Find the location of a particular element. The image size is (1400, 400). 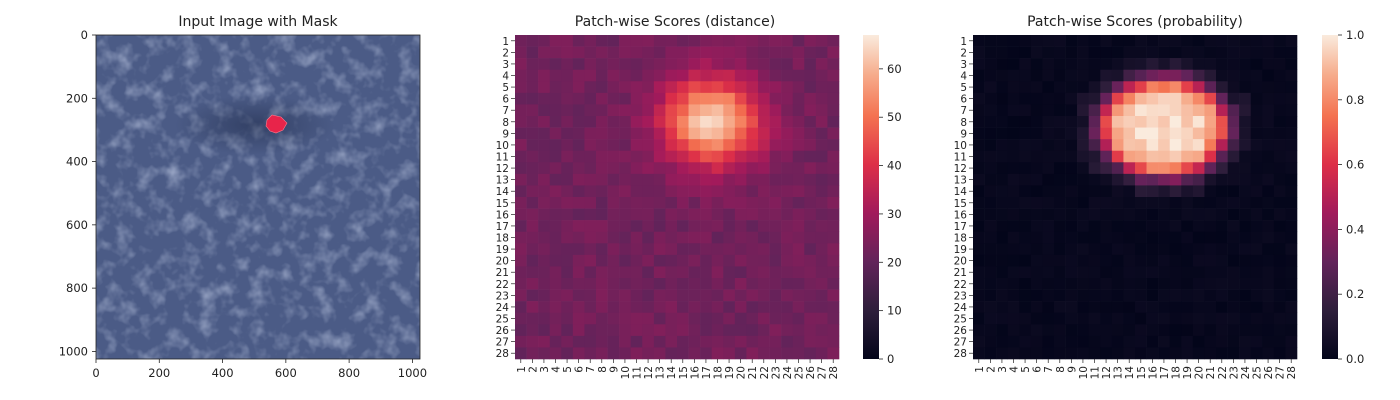

heatmap-xtick-label: 22 is located at coordinates (765, 372).